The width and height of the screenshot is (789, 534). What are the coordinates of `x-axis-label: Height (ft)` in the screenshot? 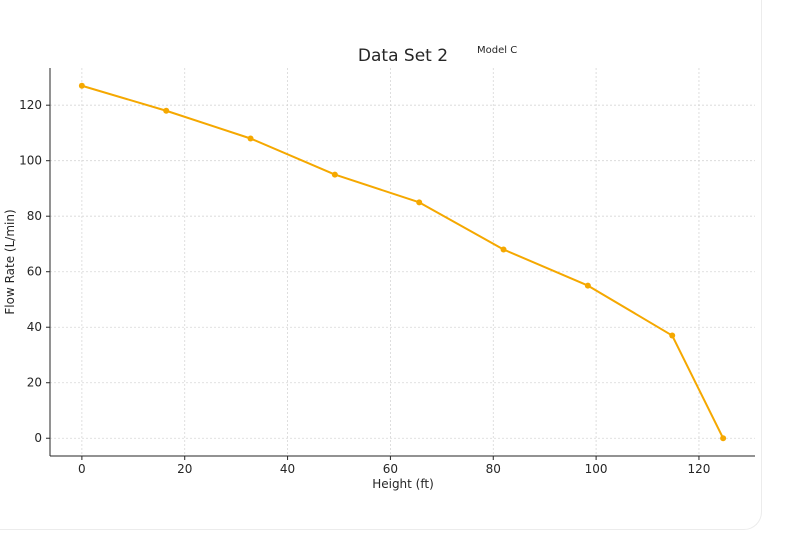 It's located at (403, 484).